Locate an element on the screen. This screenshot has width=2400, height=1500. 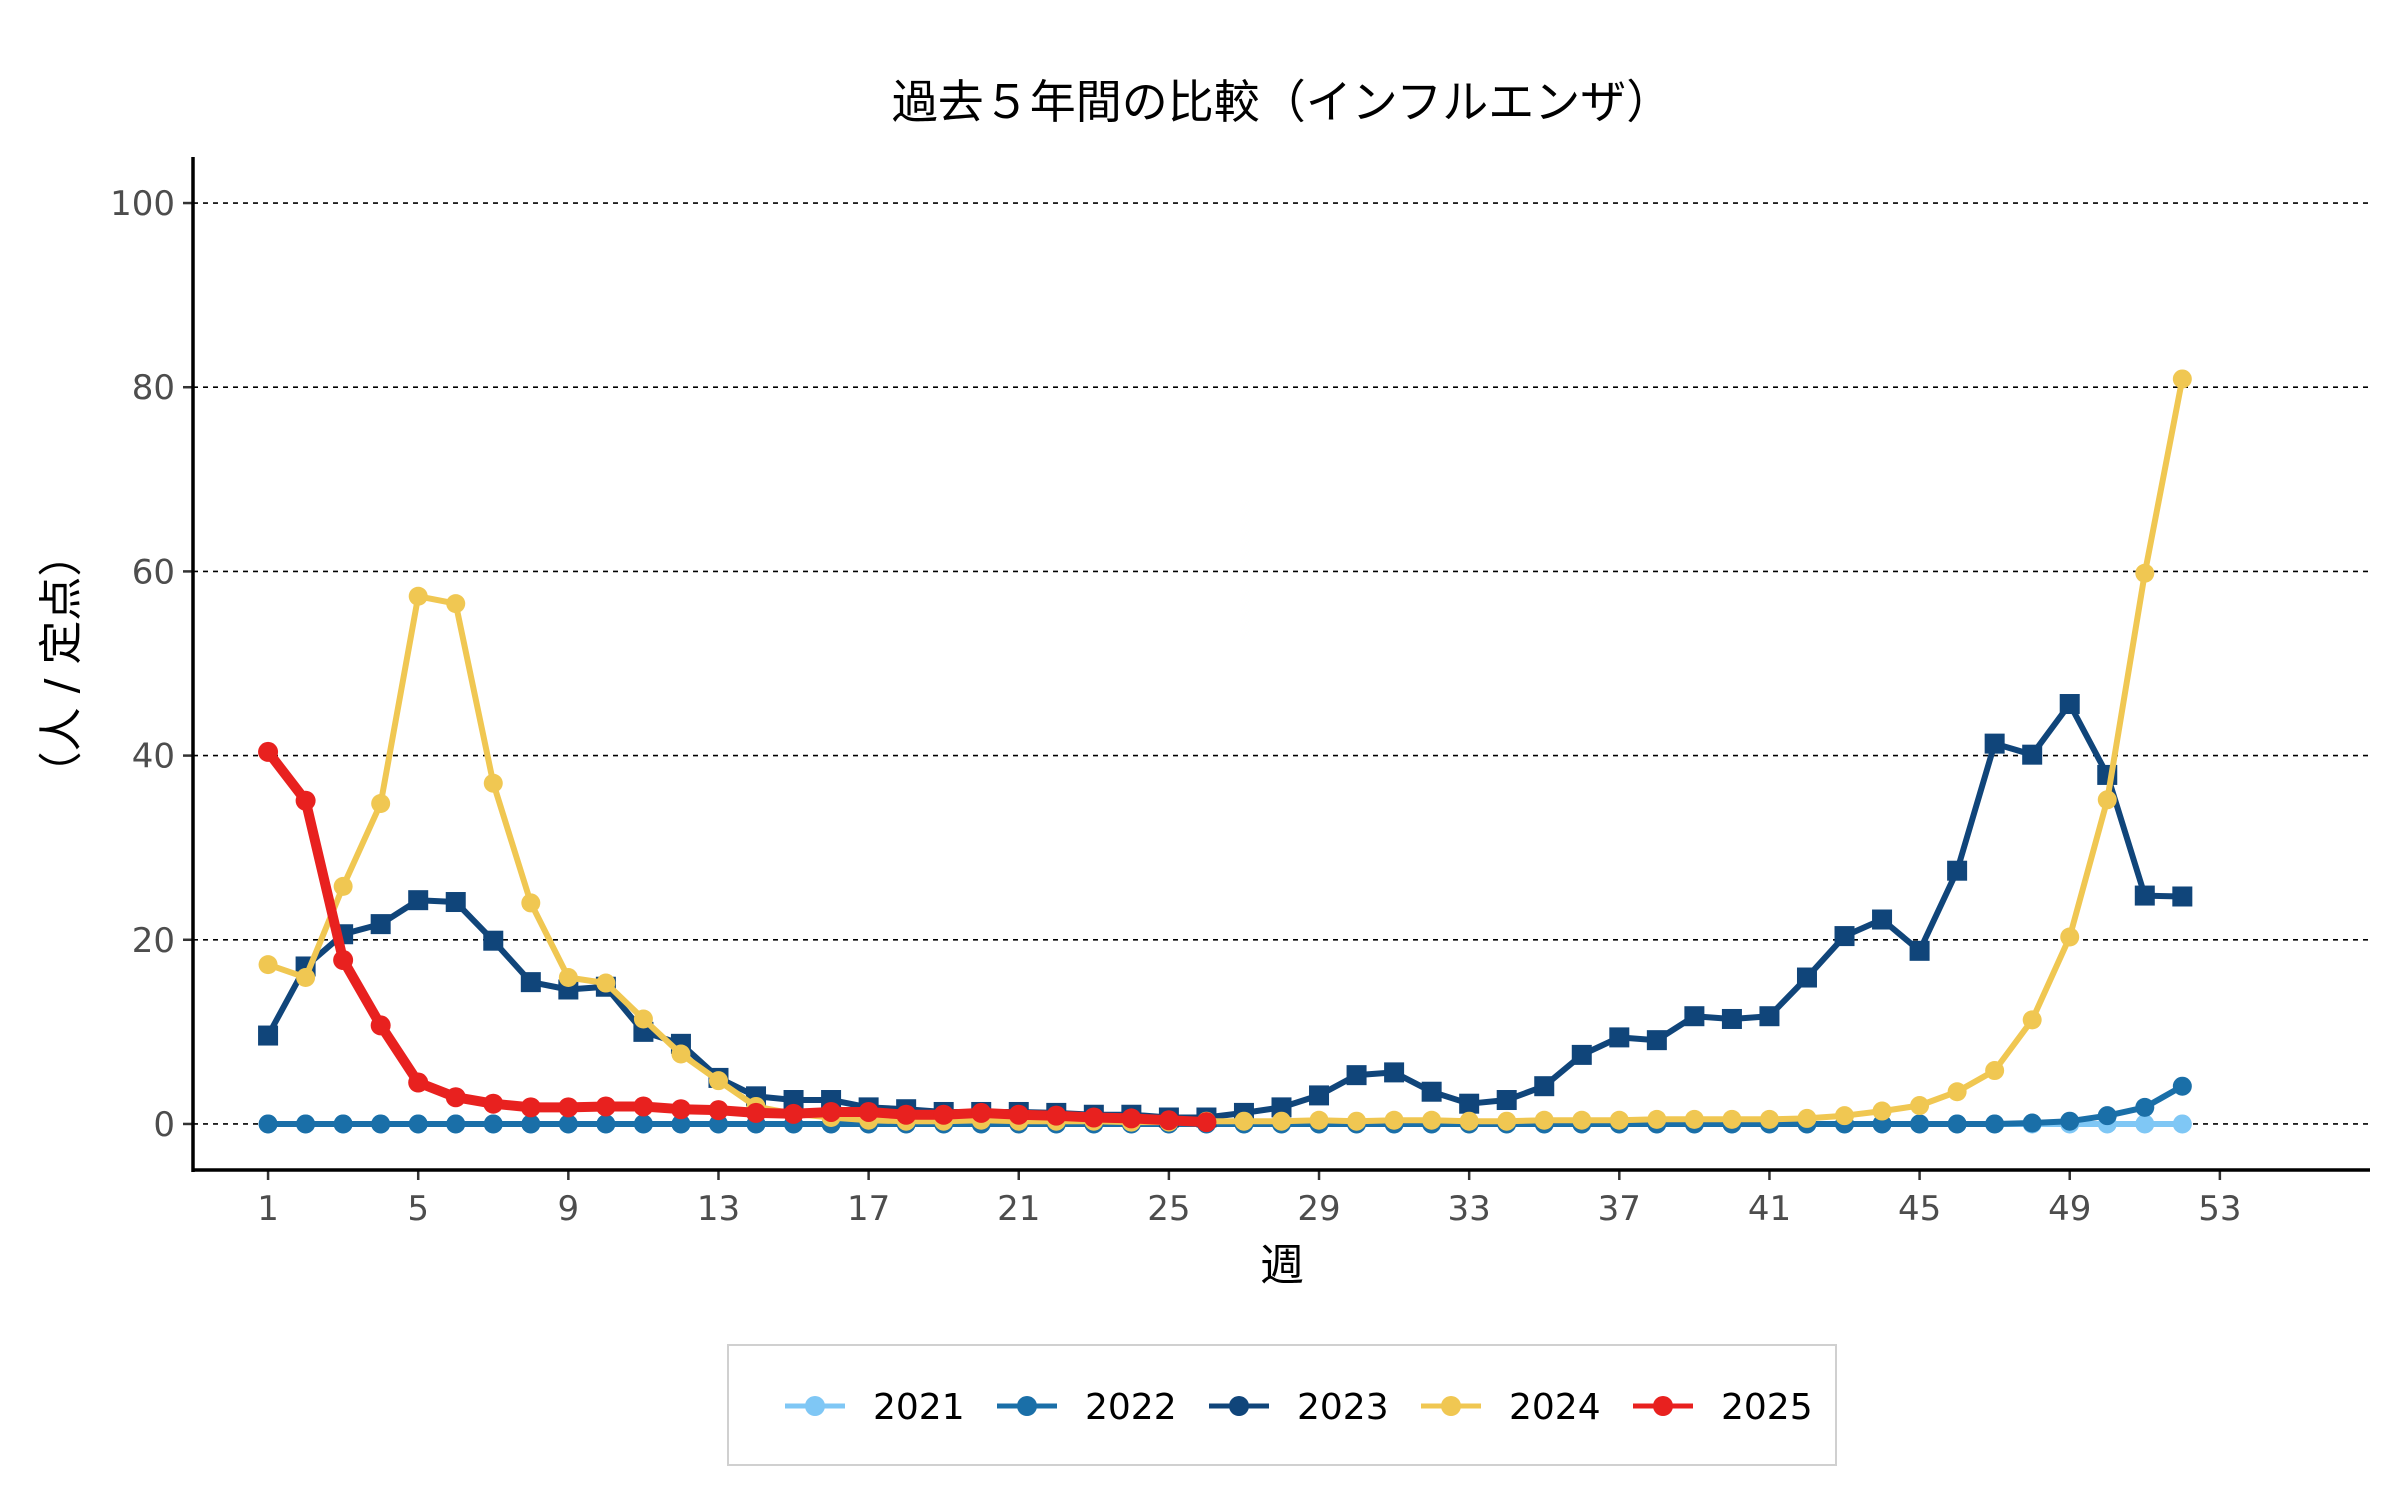
x-tick-label: 1 is located at coordinates (268, 1209).